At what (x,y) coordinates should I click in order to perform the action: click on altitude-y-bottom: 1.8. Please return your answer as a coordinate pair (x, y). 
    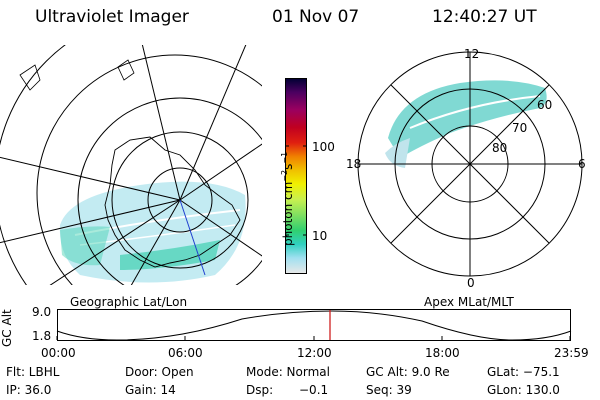
    Looking at the image, I should click on (42, 336).